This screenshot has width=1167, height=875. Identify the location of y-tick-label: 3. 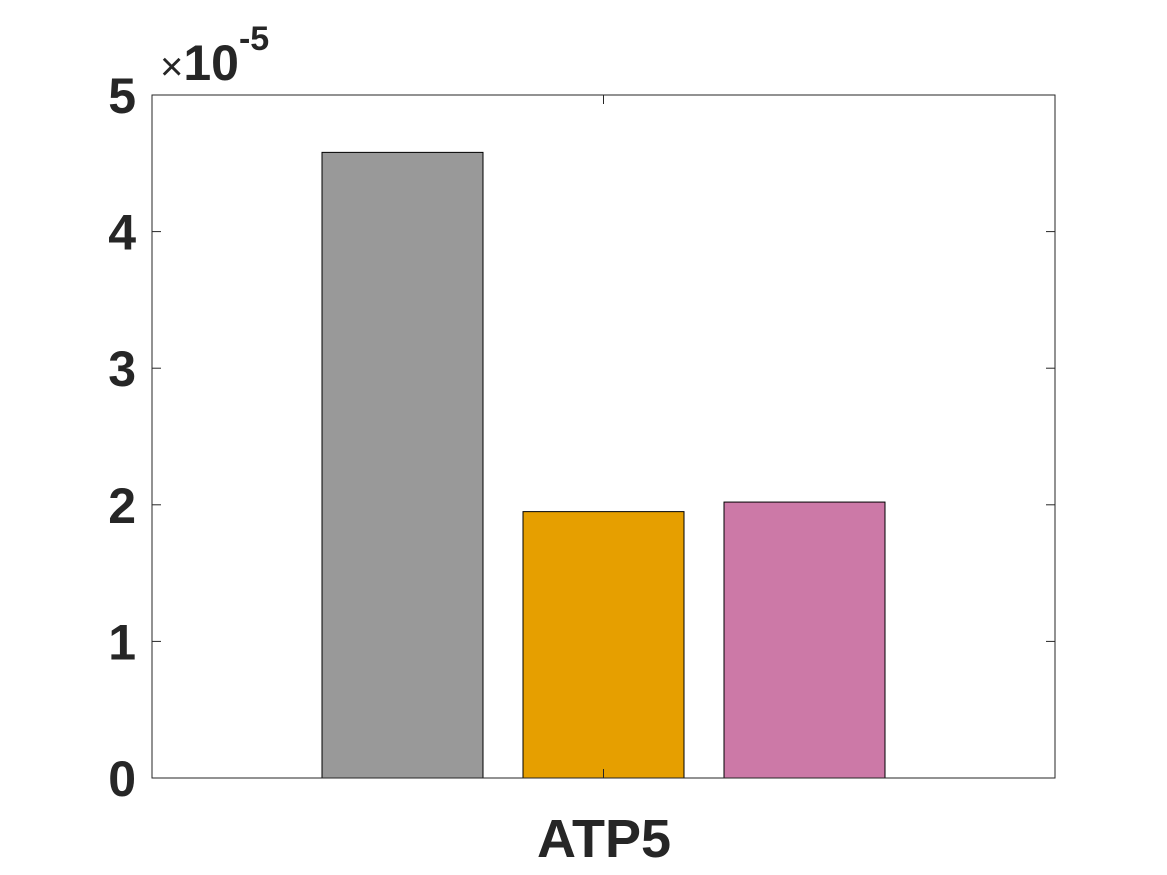
(122, 369).